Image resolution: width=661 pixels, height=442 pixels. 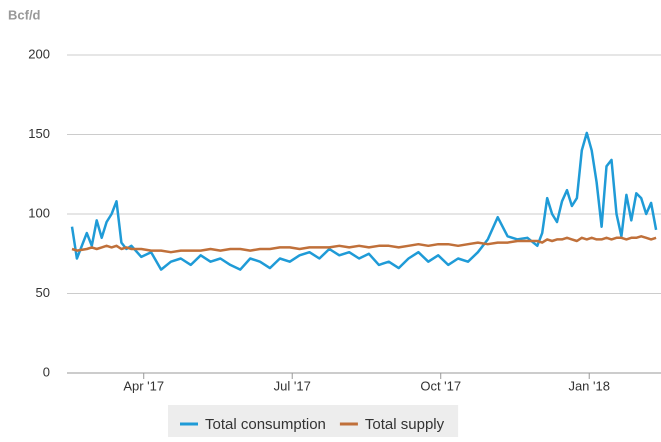 I want to click on x-tick-label: Jul '17, so click(x=292, y=385).